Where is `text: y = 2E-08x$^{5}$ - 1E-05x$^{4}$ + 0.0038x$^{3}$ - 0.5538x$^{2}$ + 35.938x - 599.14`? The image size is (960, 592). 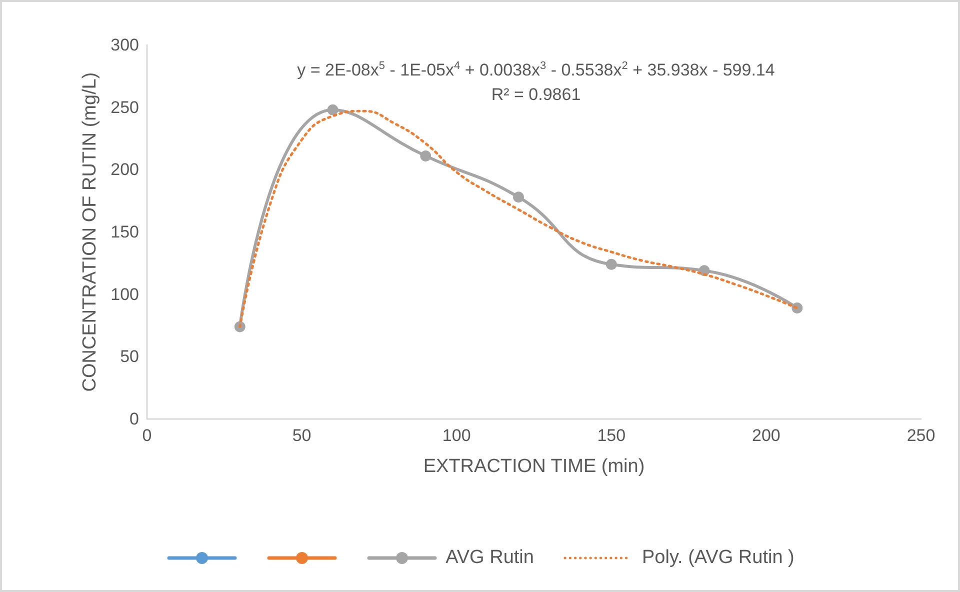 text: y = 2E-08x$^{5}$ - 1E-05x$^{4}$ + 0.0038x$^{3}$ - 0.5538x$^{2}$ + 35.938x - 599.14 is located at coordinates (536, 70).